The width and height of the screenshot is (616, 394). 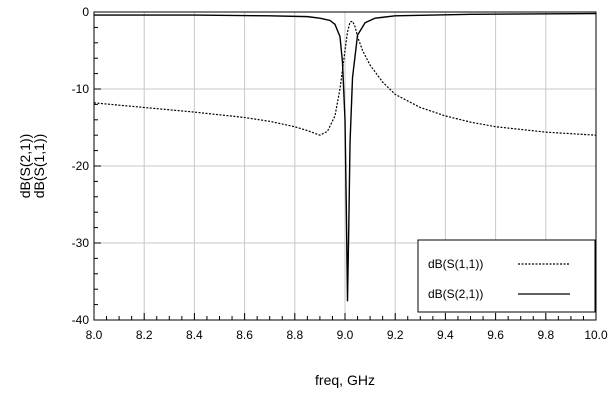 I want to click on y-tick-label: 0, so click(x=85, y=12).